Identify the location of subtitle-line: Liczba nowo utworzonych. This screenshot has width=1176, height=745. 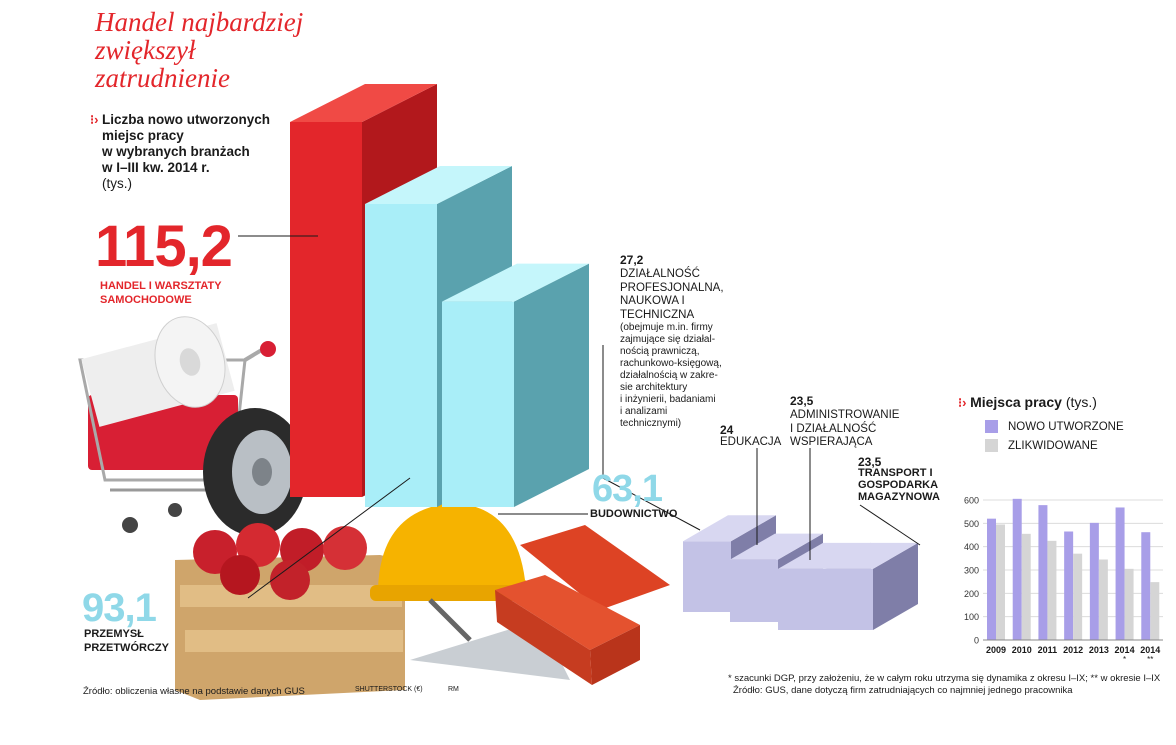
(186, 119).